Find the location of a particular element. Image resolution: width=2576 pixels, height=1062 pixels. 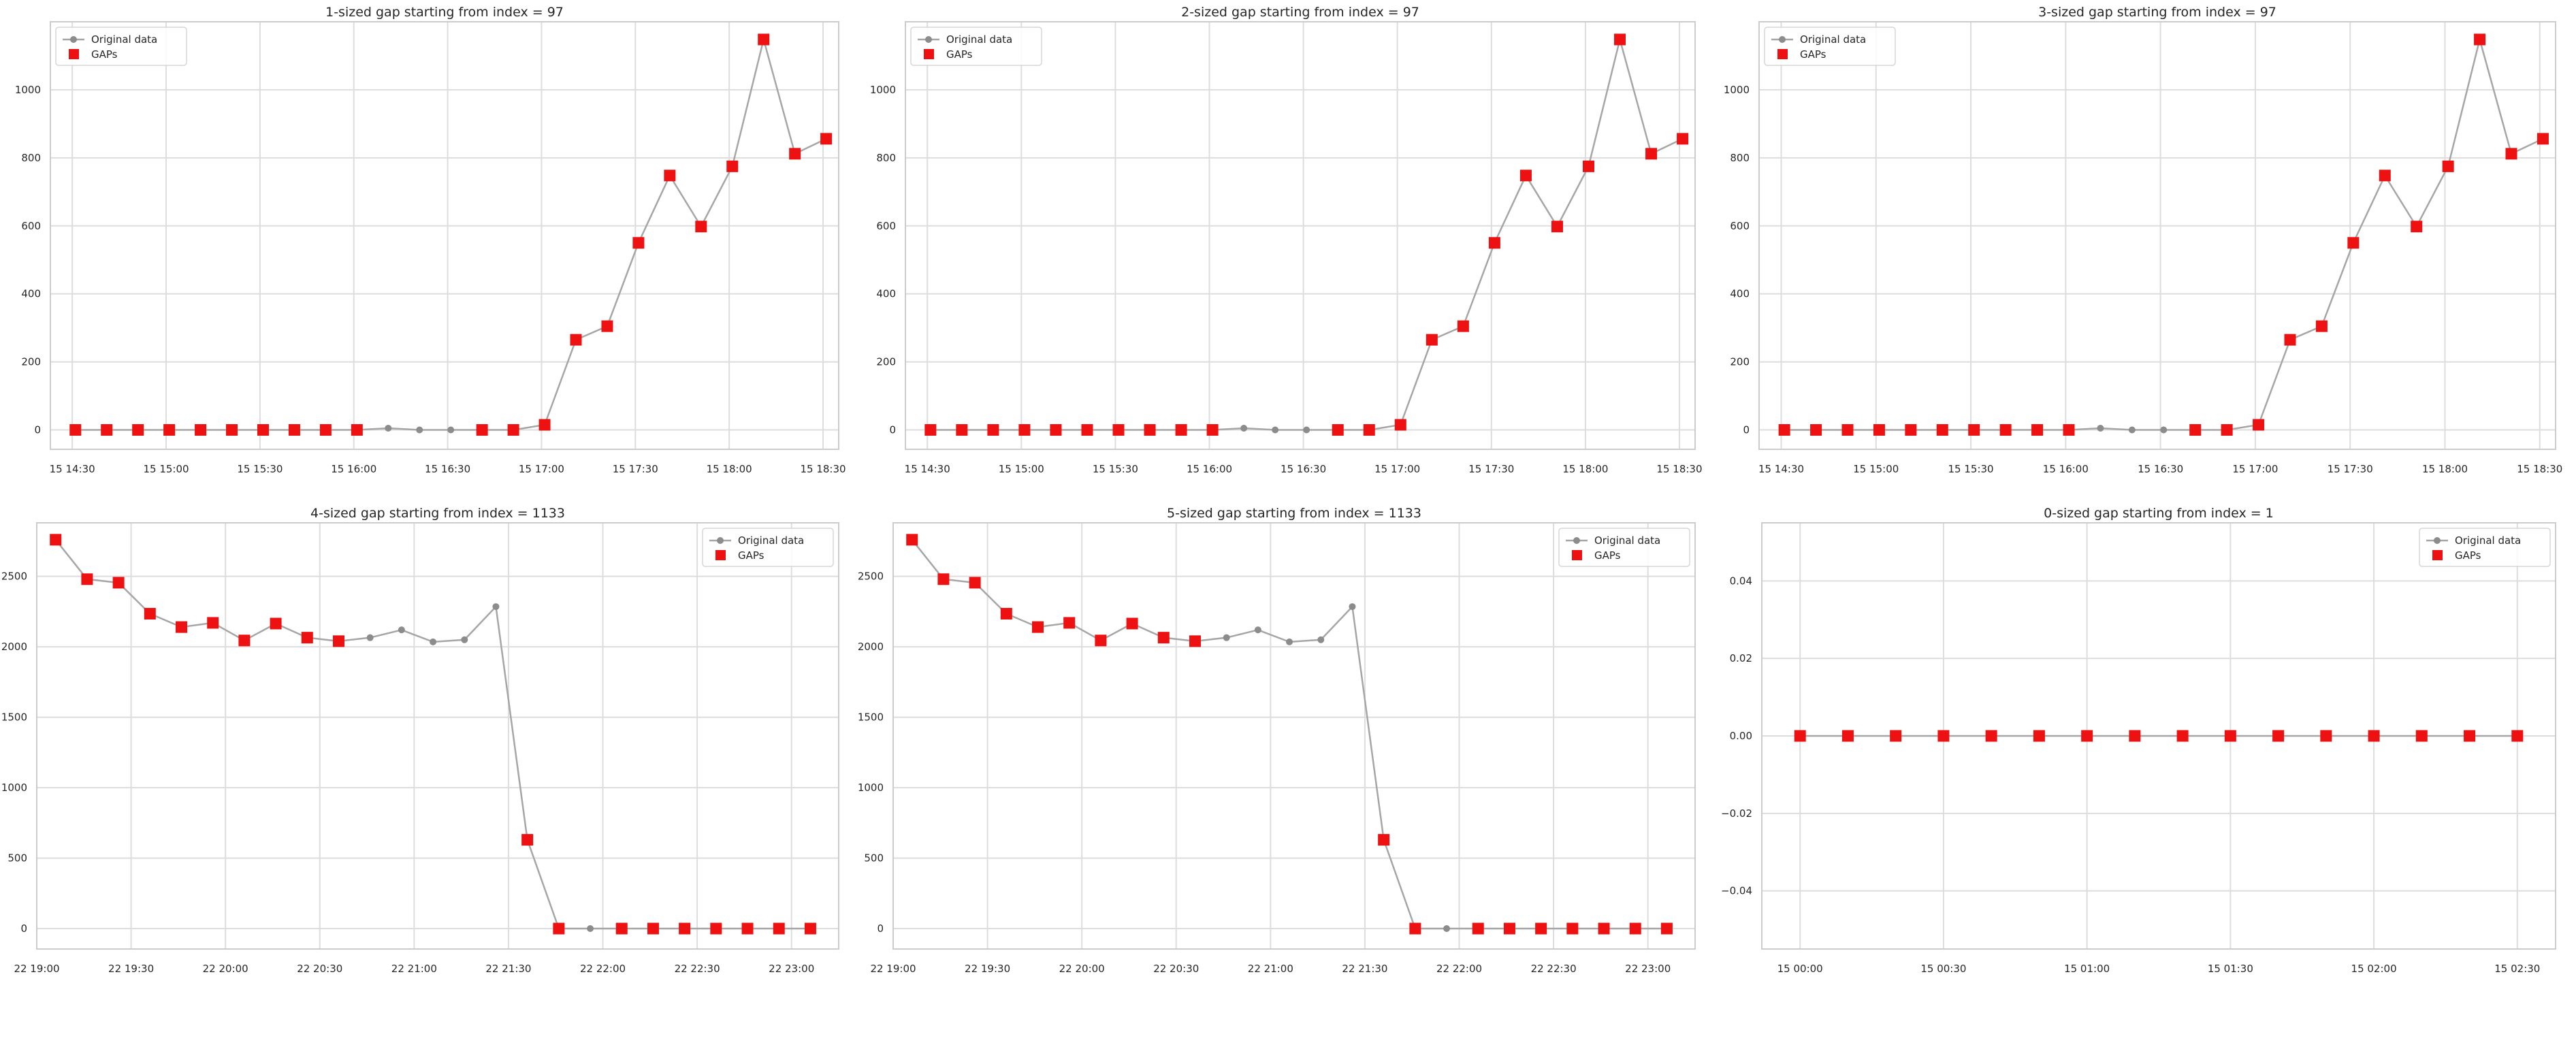

y-tick-label: −0.04 is located at coordinates (1736, 891).